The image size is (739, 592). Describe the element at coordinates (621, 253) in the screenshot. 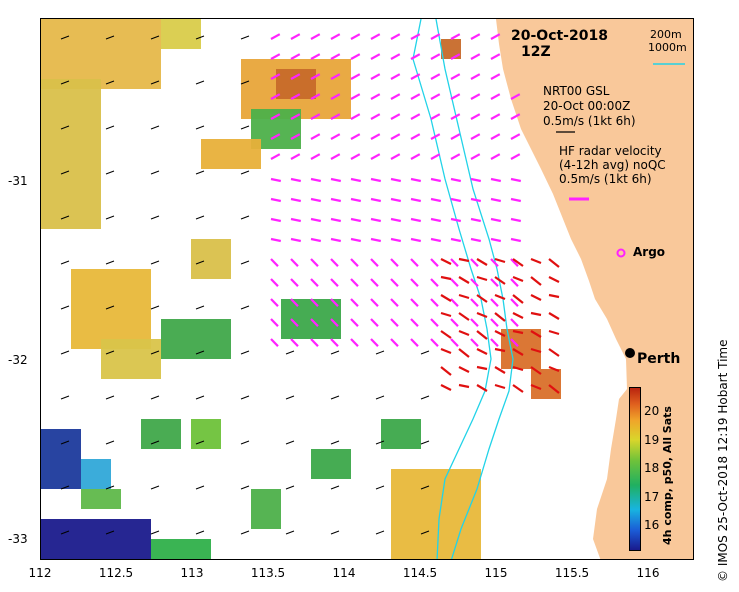

I see `argo-marker` at that location.